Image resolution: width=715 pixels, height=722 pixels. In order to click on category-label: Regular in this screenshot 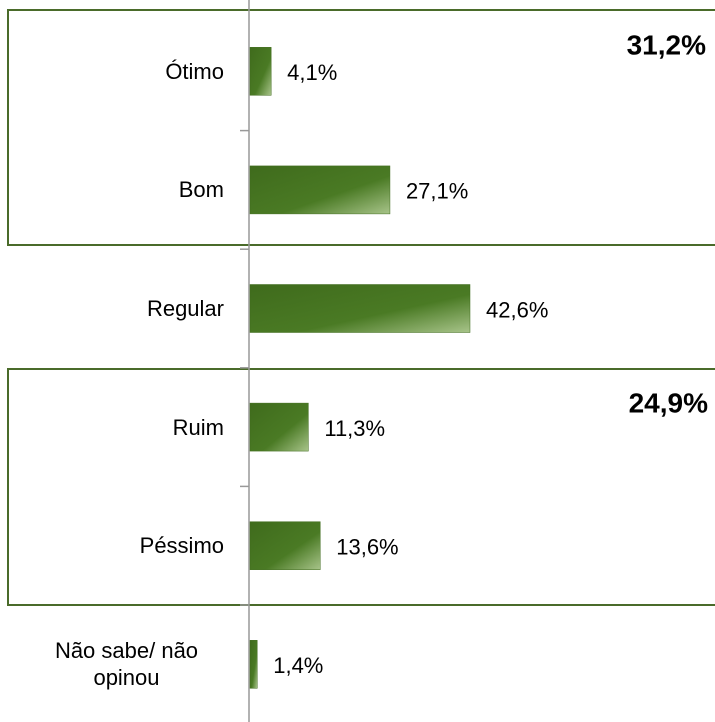, I will do `click(112, 309)`.